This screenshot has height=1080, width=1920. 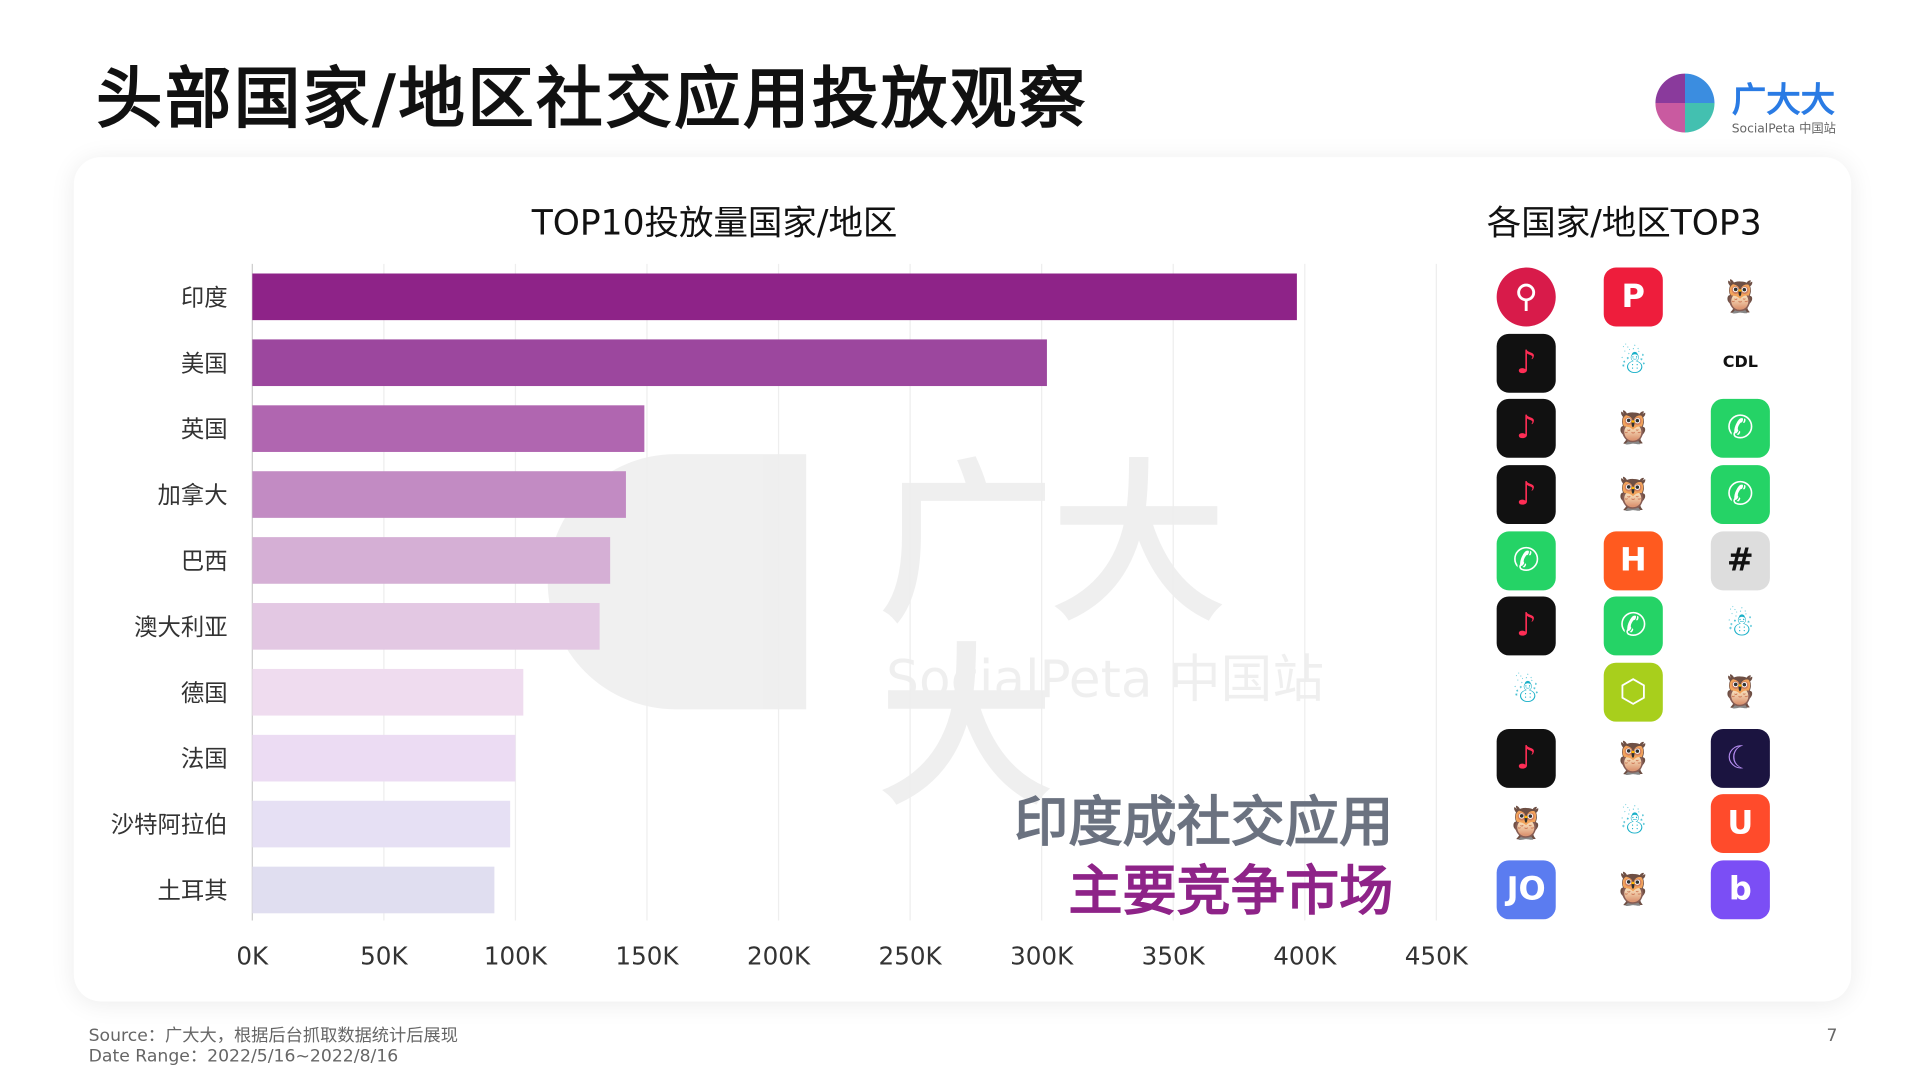 What do you see at coordinates (204, 429) in the screenshot?
I see `category-label: 英国` at bounding box center [204, 429].